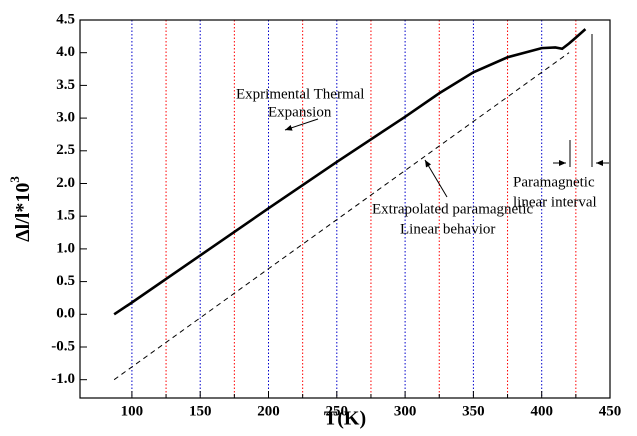  What do you see at coordinates (554, 182) in the screenshot?
I see `annotation: Paramagnetic` at bounding box center [554, 182].